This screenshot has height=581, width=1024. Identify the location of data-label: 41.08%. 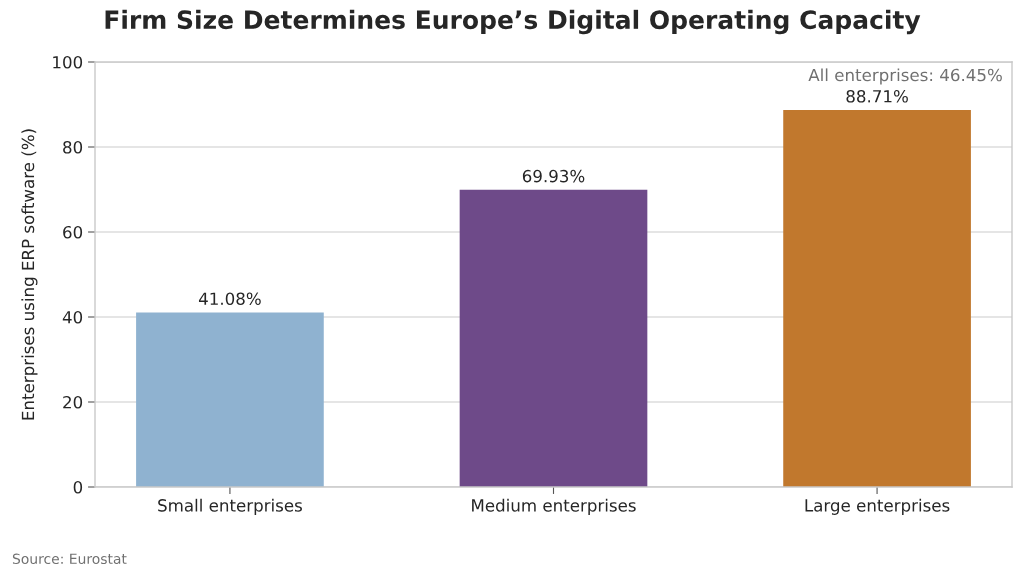
(229, 299).